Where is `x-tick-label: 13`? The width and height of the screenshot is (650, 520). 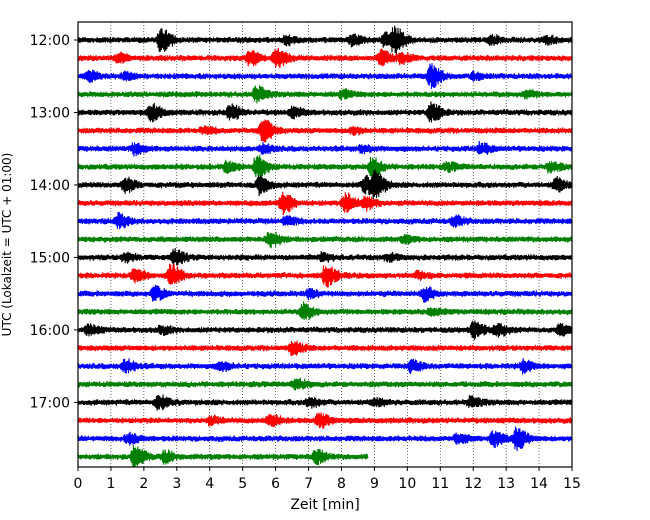
x-tick-label: 13 is located at coordinates (506, 484).